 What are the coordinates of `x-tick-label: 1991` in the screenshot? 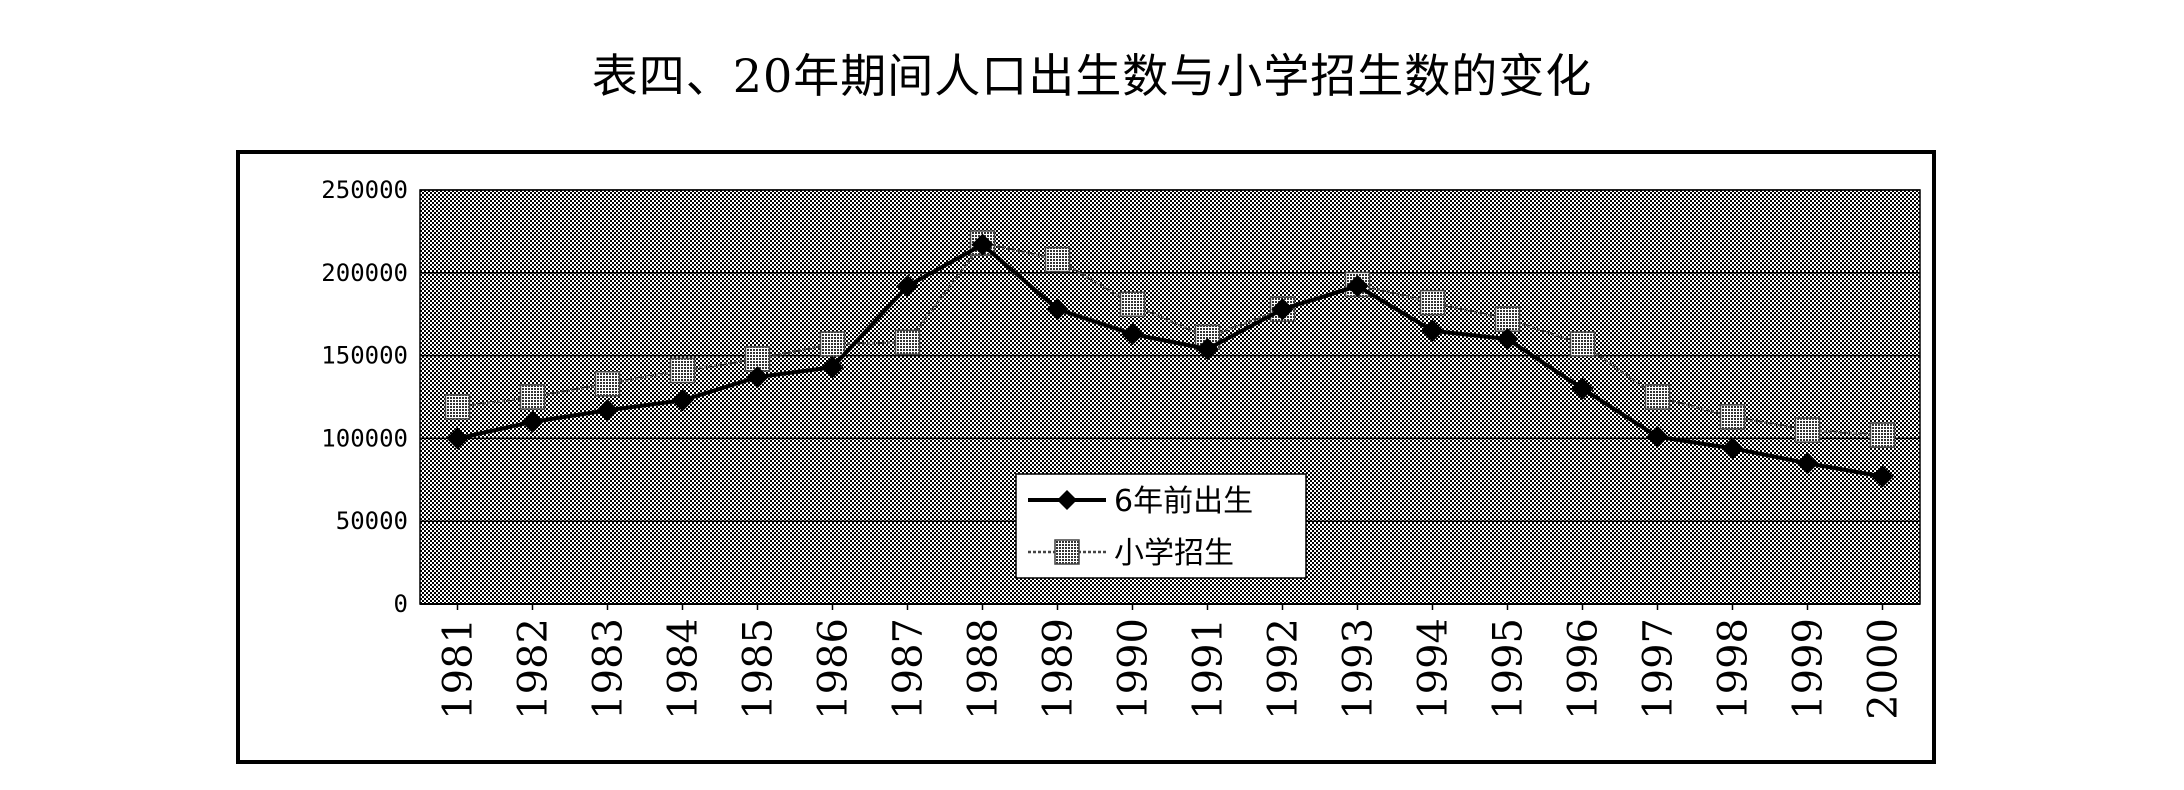 It's located at (1209, 669).